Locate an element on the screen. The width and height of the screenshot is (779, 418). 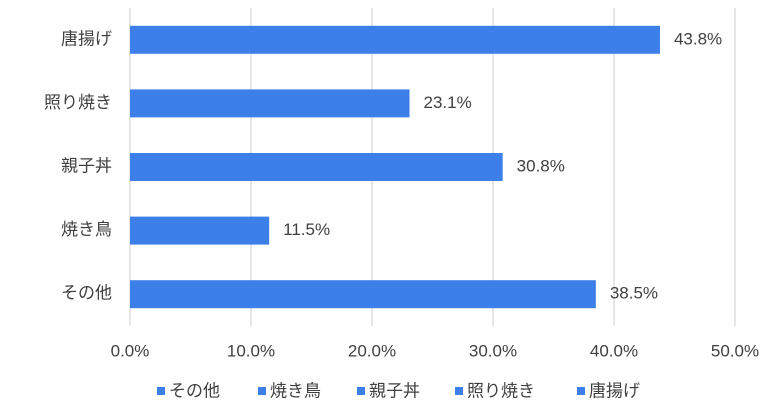
value-label: 38.5% is located at coordinates (634, 293).